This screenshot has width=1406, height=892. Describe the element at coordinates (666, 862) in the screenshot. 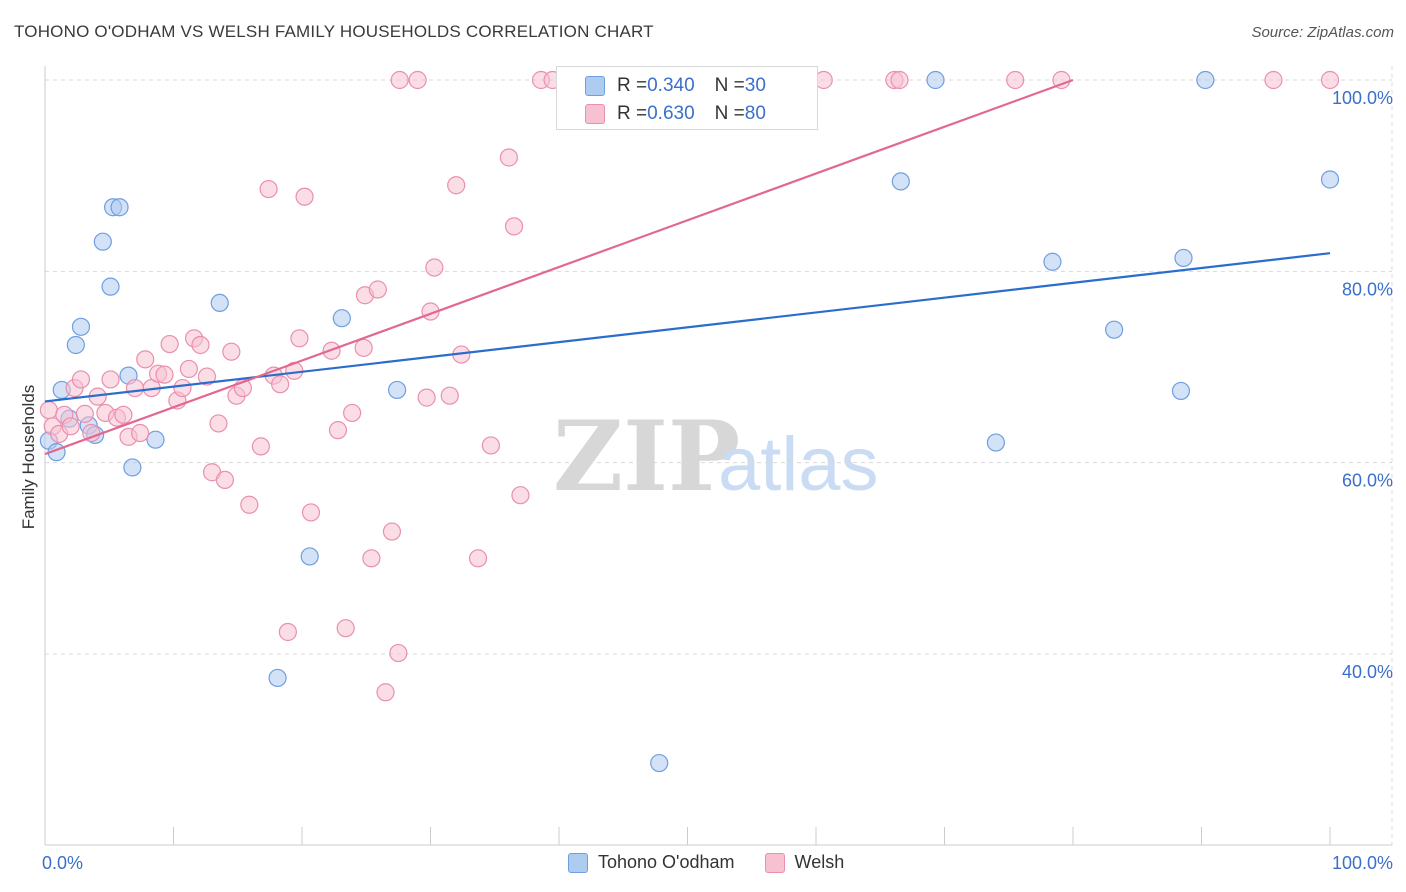

I see `legend-label-tohono: Tohono O'odham` at that location.